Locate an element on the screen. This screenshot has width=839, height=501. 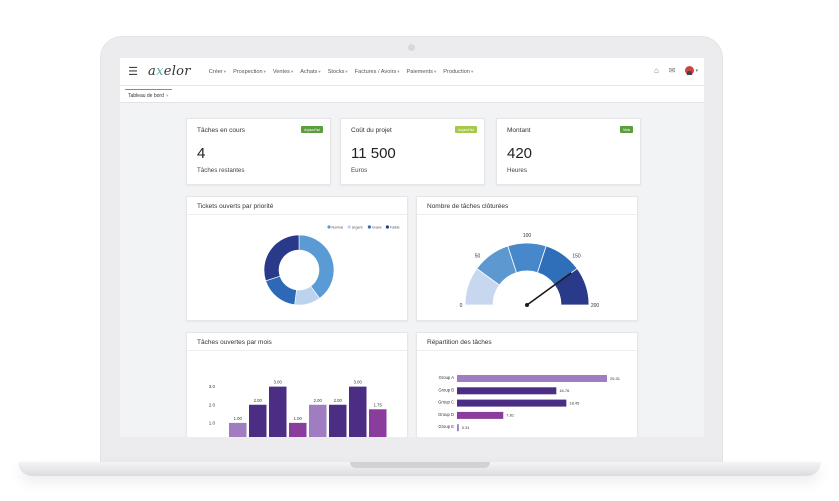
y-tick-label: 1.0 is located at coordinates (212, 422).